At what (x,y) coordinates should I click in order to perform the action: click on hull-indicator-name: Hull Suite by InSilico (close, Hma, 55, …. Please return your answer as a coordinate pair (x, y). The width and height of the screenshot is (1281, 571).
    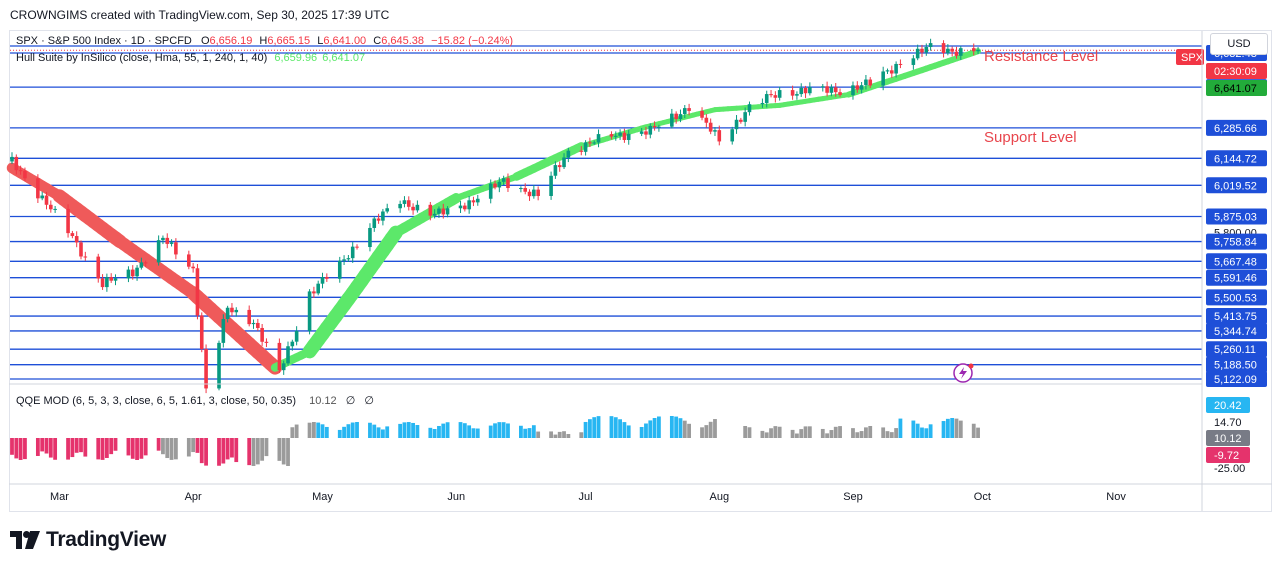
    Looking at the image, I should click on (142, 58).